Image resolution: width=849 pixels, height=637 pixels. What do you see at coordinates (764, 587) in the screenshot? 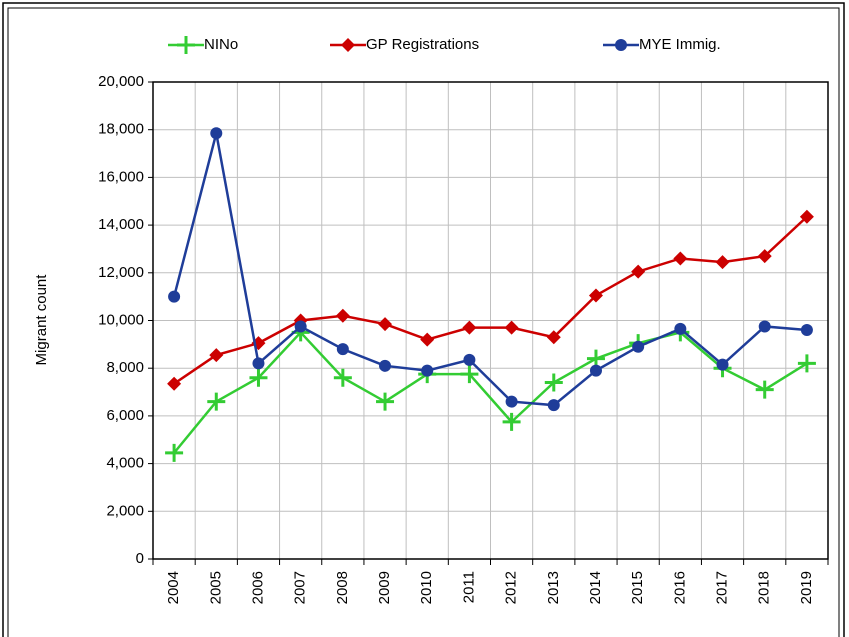
I see `x-tick-label: 2018` at bounding box center [764, 587].